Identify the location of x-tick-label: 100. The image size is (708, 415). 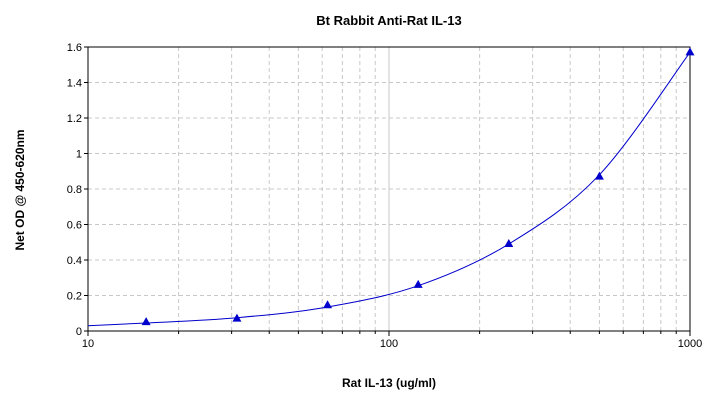
(389, 344).